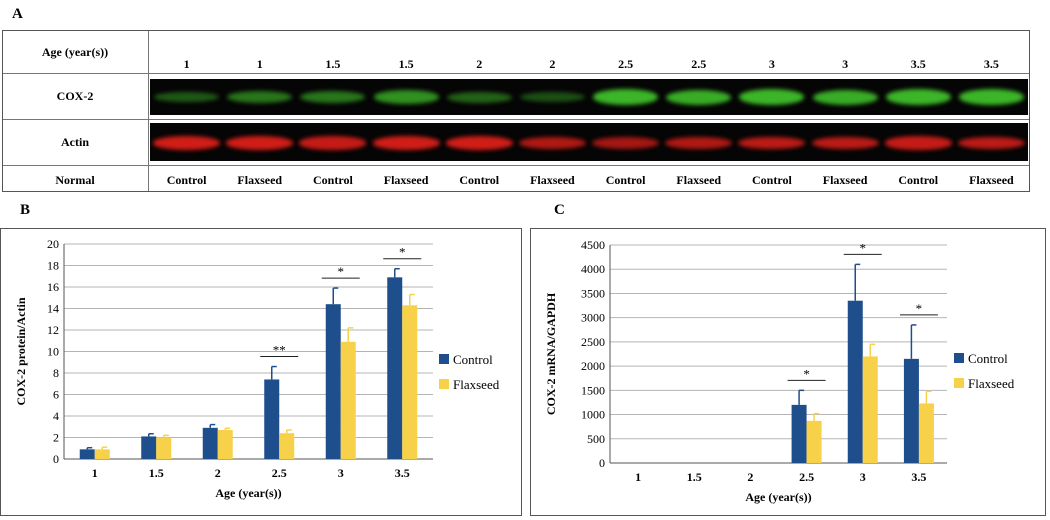  I want to click on actin-blot-image, so click(589, 142).